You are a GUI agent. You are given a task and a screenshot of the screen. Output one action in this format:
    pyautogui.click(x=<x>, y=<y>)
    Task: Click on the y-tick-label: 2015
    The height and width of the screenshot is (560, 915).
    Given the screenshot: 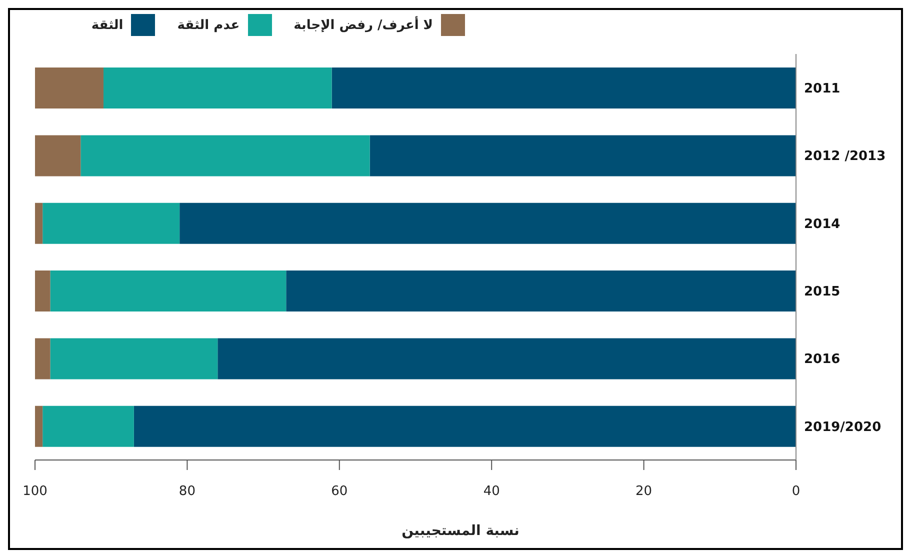 What is the action you would take?
    pyautogui.click(x=822, y=292)
    